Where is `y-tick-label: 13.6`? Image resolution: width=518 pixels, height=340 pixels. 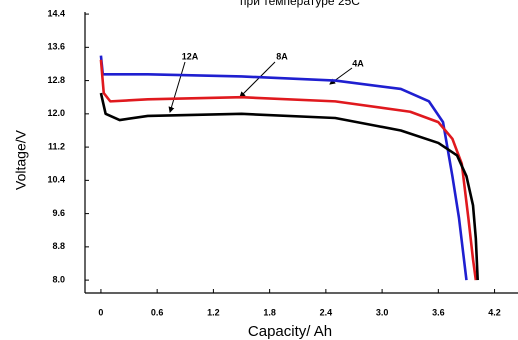
y-tick-label: 13.6 is located at coordinates (56, 47).